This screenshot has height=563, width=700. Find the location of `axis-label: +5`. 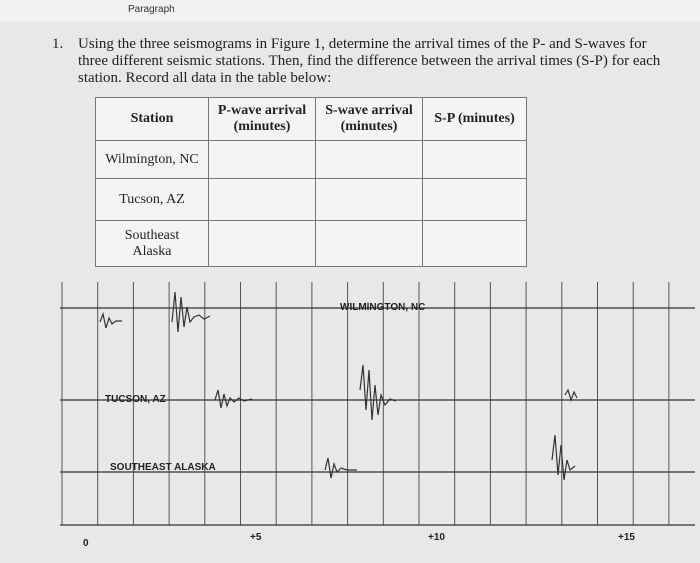

axis-label: +5 is located at coordinates (256, 537).